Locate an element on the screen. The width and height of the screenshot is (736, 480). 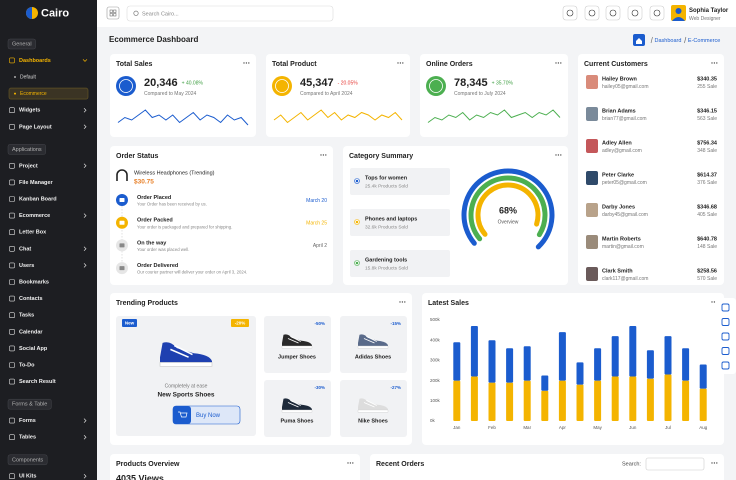
sidebar-sub-item: Default is located at coordinates (28, 77).